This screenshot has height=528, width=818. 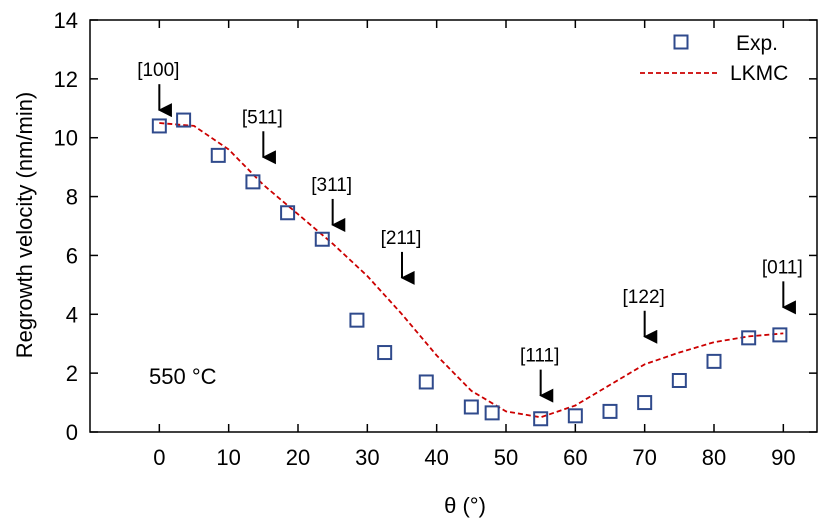 I want to click on x-tick-label: 20, so click(x=298, y=457).